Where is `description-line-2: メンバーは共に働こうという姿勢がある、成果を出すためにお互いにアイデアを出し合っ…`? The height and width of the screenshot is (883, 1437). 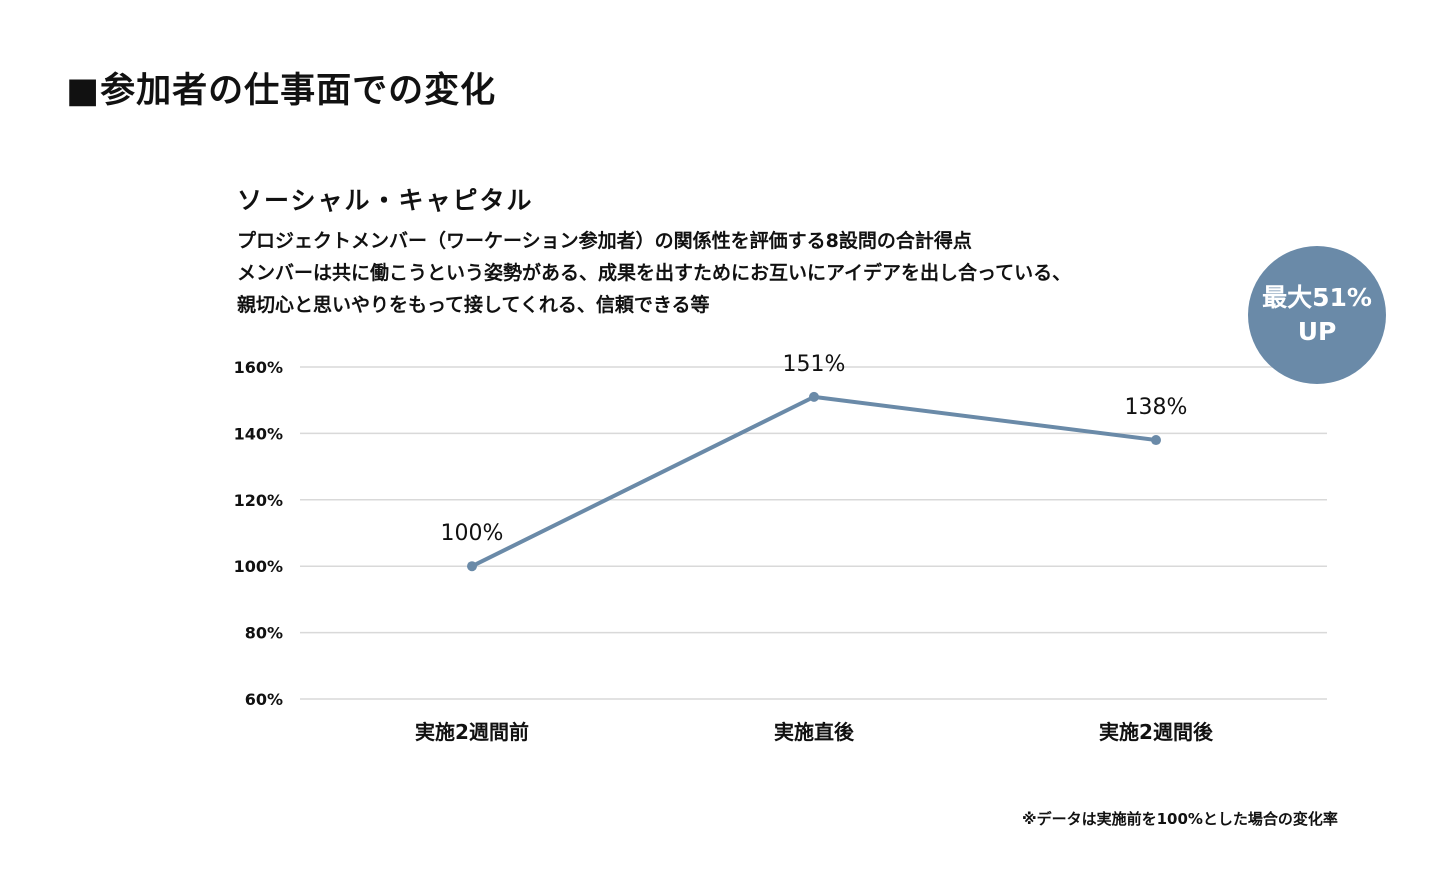 description-line-2: メンバーは共に働こうという姿勢がある、成果を出すためにお互いにアイデアを出し合っ… is located at coordinates (654, 273).